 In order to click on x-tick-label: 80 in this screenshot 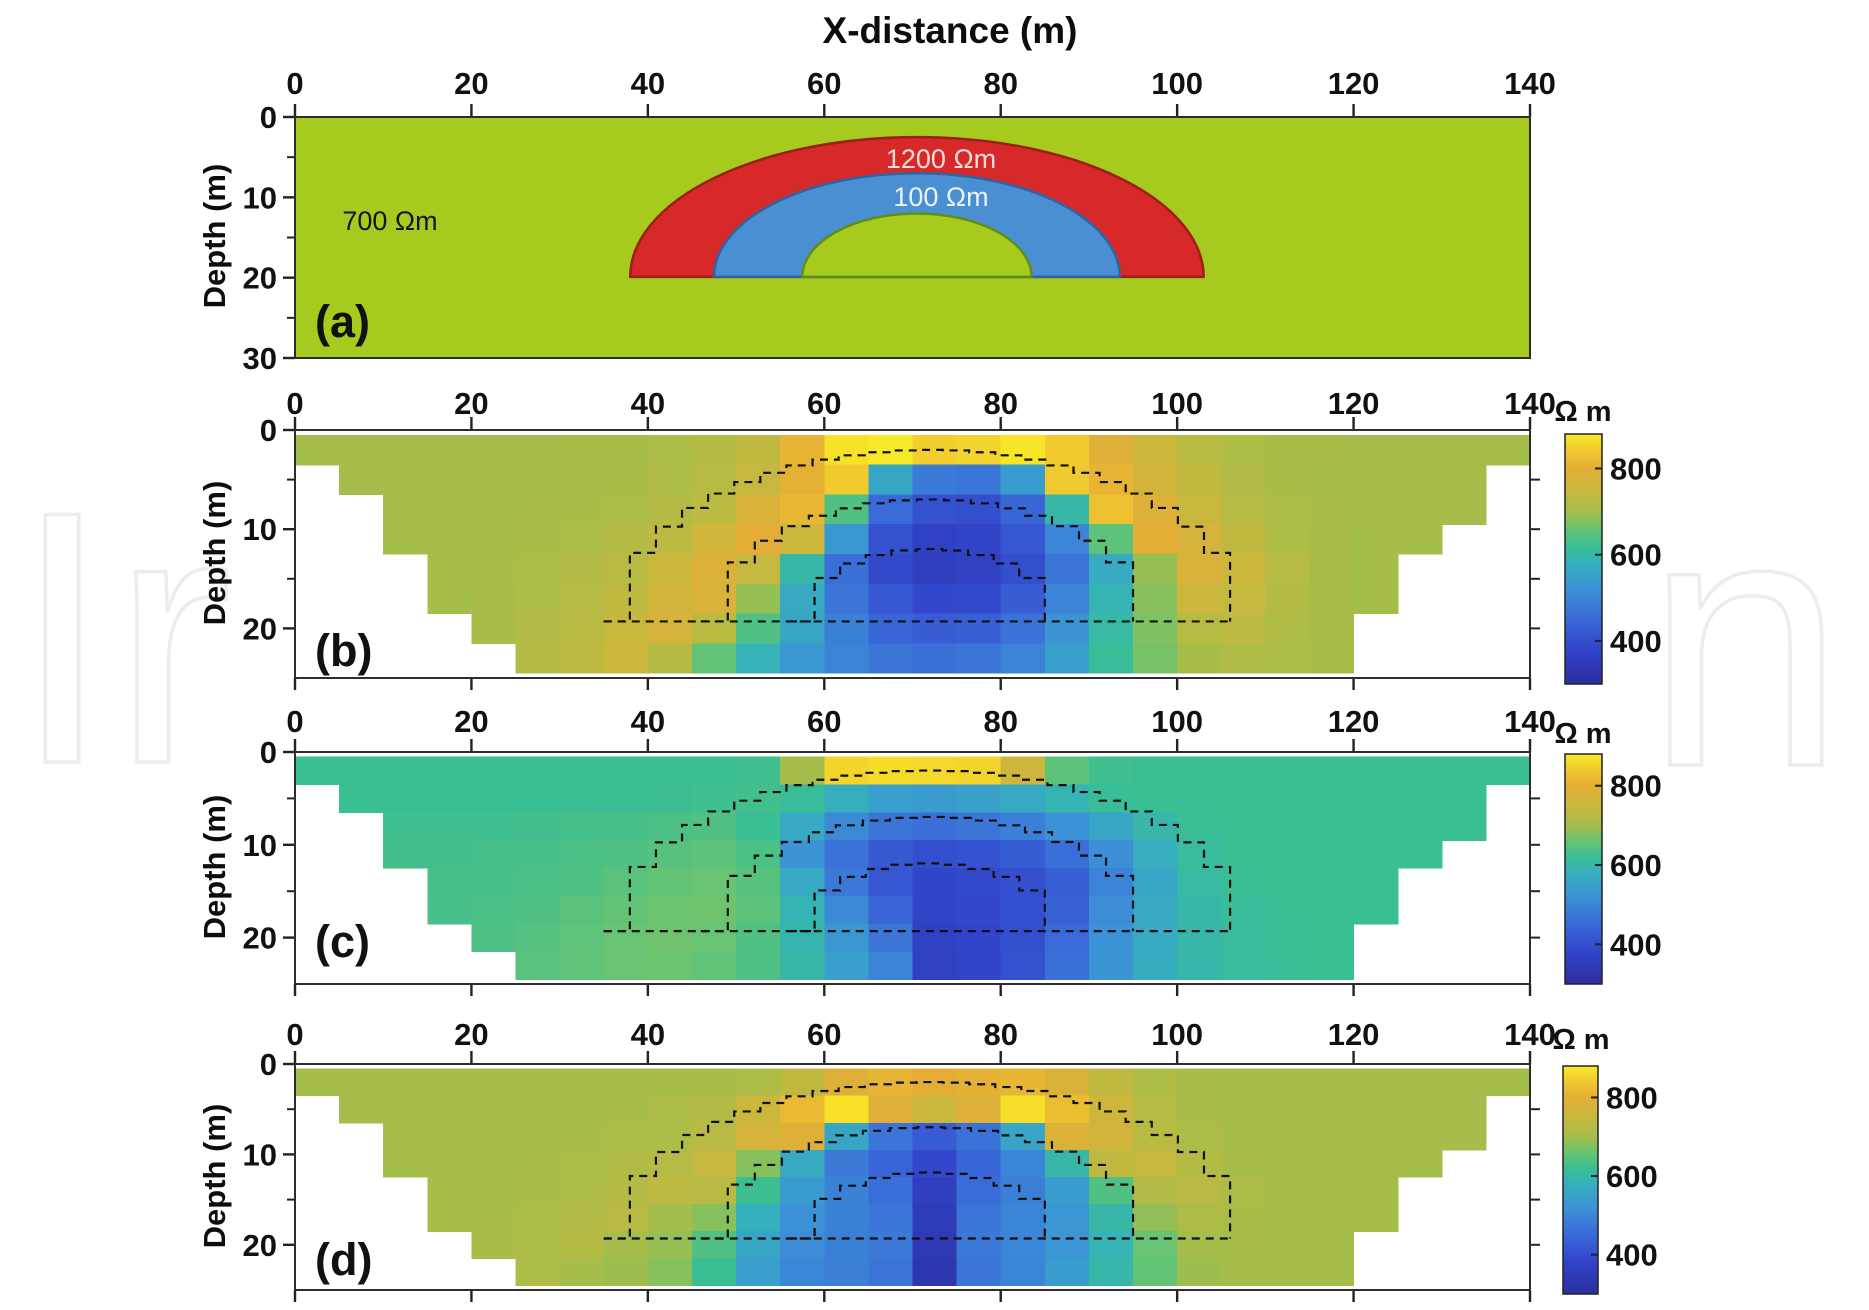, I will do `click(1000, 721)`.